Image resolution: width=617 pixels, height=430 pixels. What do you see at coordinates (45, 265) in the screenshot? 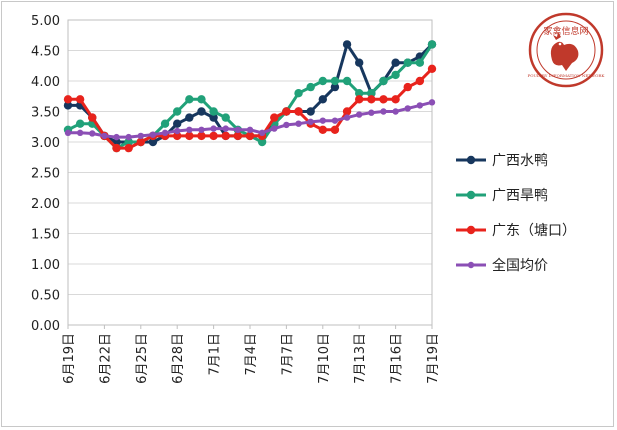
I see `y-tick-label: 1.00` at bounding box center [45, 265].